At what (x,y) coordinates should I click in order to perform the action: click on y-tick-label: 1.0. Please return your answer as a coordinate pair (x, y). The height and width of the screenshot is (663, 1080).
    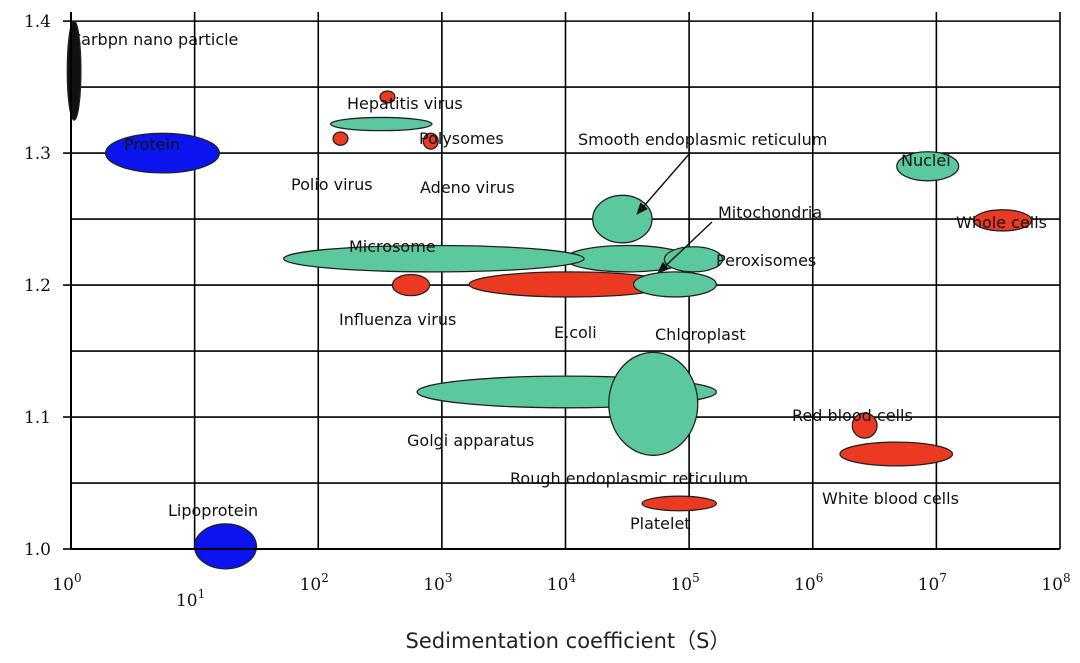
    Looking at the image, I should click on (37, 550).